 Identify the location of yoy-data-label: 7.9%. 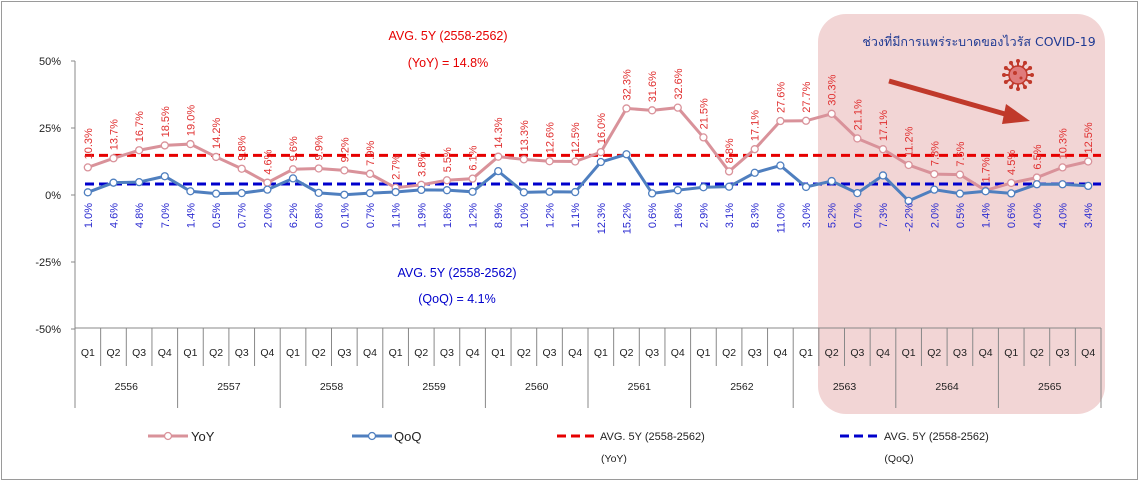
(371, 153).